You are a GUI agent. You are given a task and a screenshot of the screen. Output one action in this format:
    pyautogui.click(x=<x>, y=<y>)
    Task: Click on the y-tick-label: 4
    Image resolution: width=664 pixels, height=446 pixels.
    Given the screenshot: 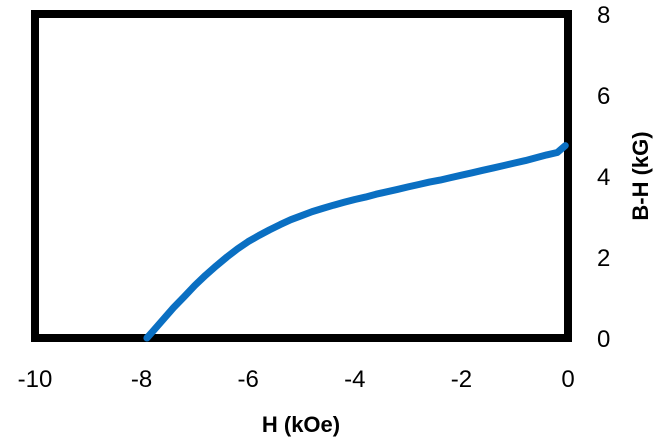 What is the action you would take?
    pyautogui.click(x=603, y=177)
    